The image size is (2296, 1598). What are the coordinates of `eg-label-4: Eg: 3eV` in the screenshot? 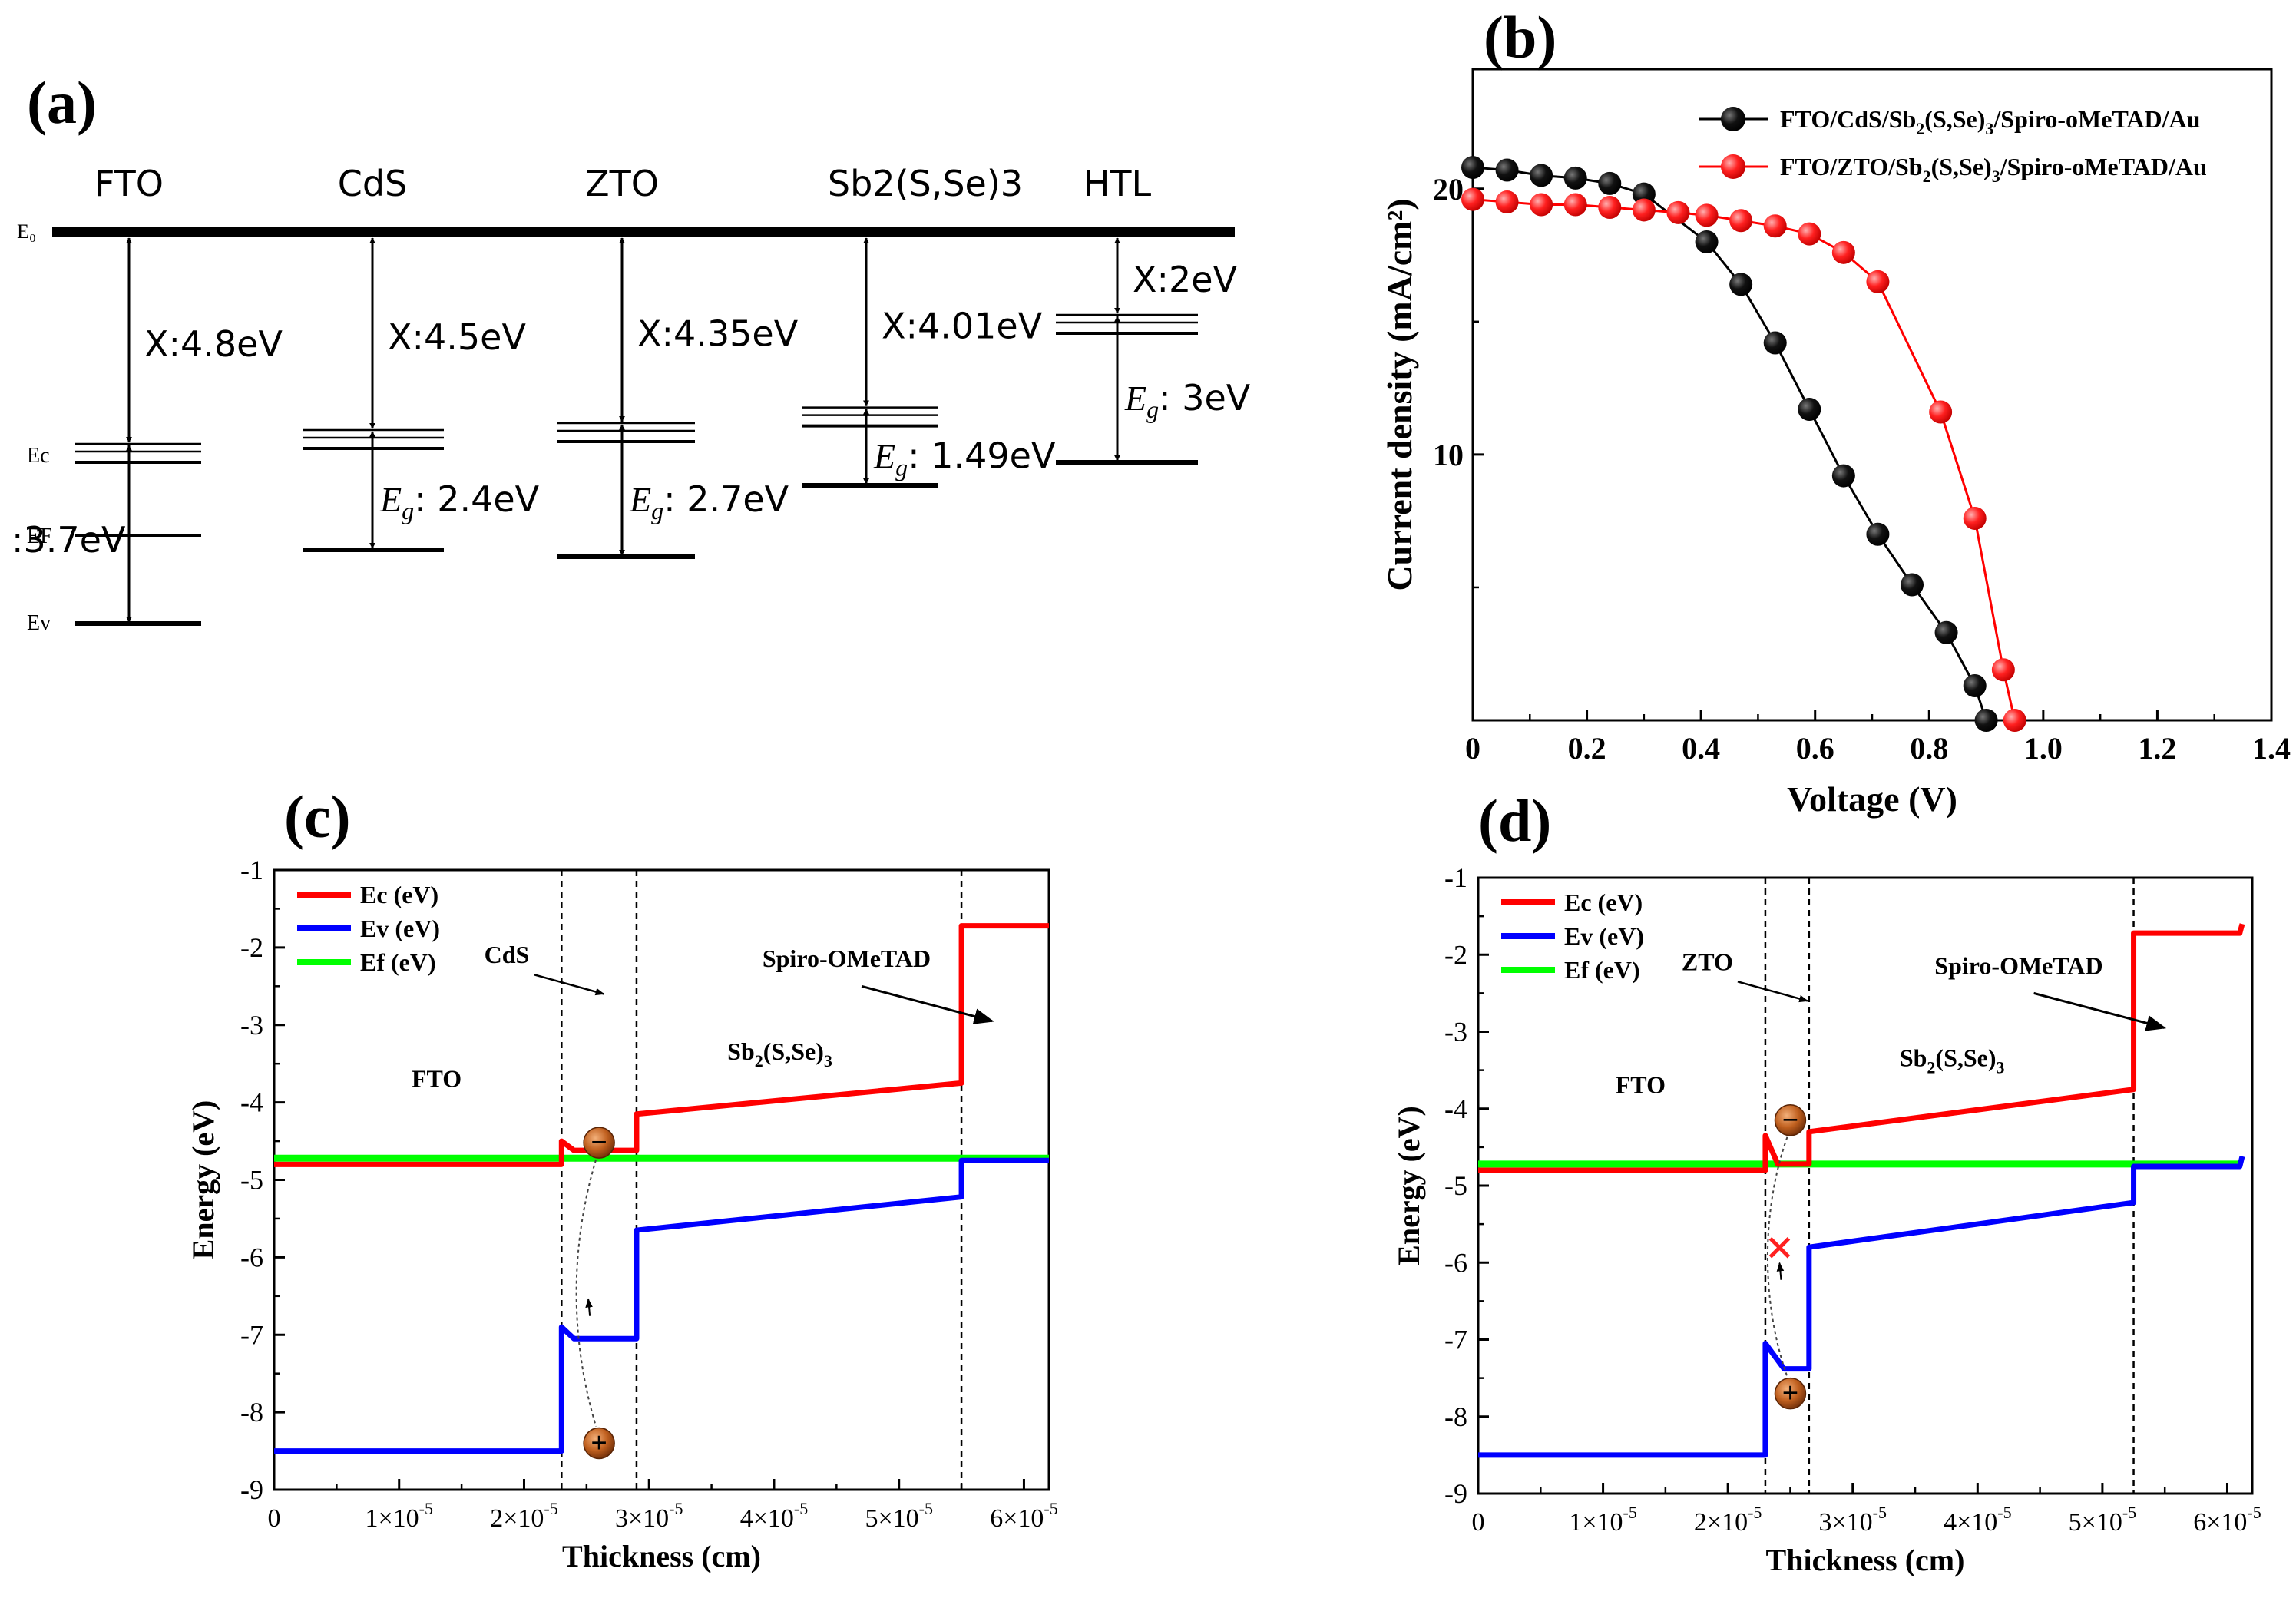 It's located at (1187, 400).